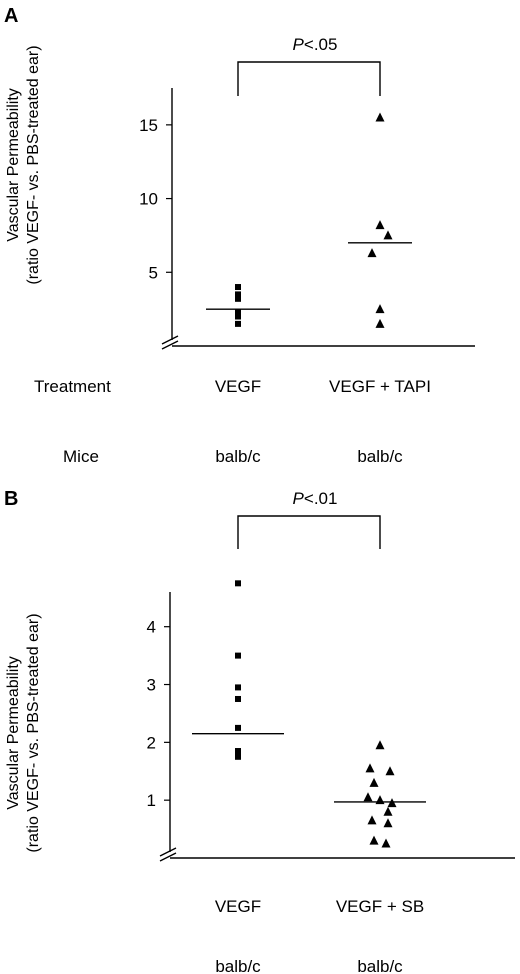 The image size is (520, 974). Describe the element at coordinates (309, 532) in the screenshot. I see `significance-bracket-b` at that location.